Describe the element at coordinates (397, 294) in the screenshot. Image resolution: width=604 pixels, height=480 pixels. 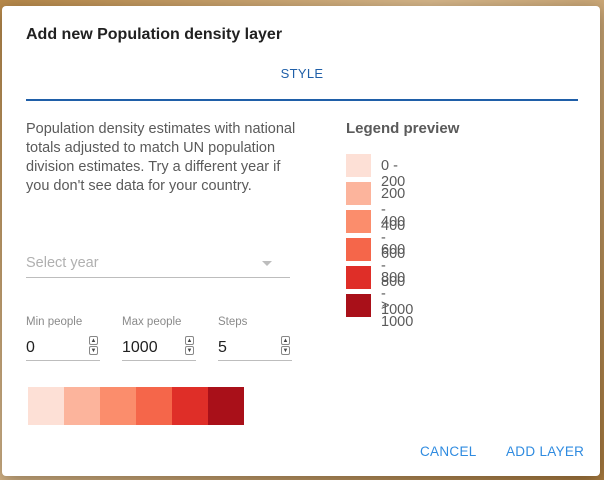
I see `legend-label: 800 - 1000` at that location.